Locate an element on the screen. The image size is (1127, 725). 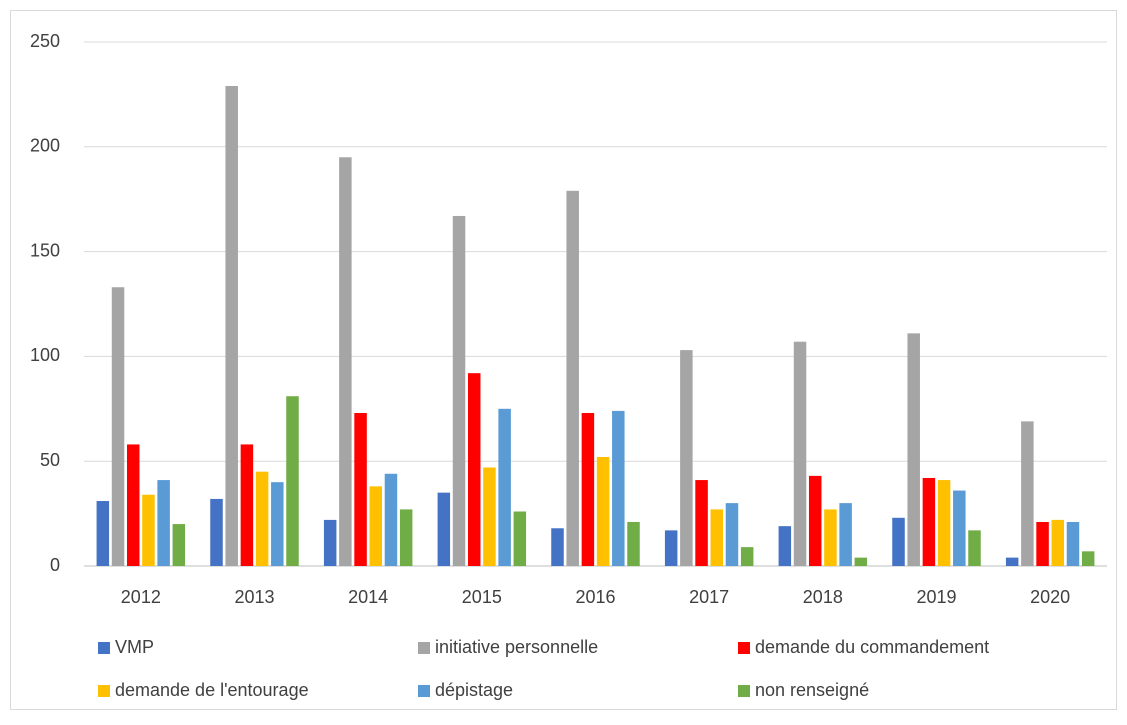
legend-label: demande du commandement is located at coordinates (872, 647).